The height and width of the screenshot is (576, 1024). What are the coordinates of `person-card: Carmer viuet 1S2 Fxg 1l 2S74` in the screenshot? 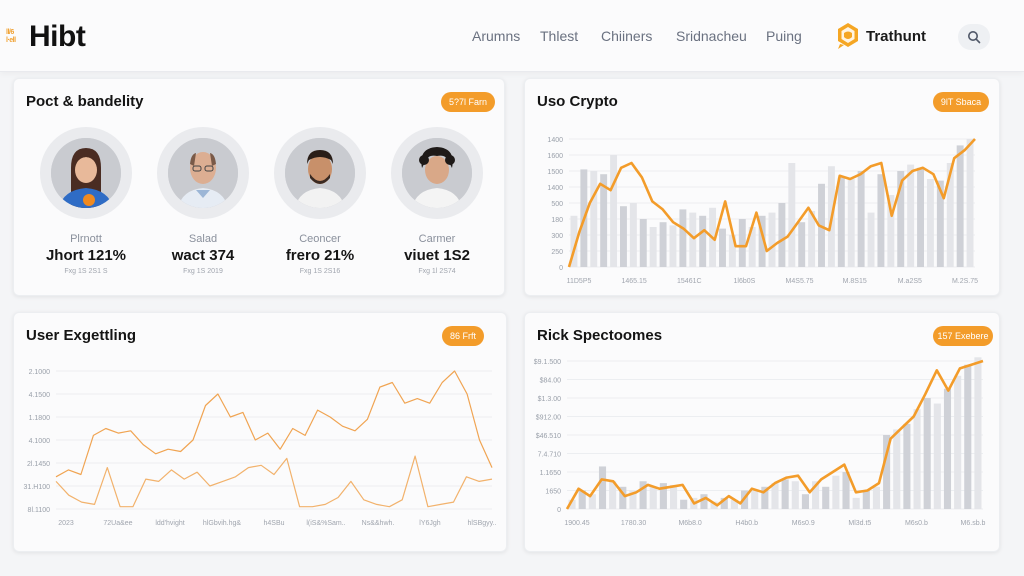 It's located at (437, 201).